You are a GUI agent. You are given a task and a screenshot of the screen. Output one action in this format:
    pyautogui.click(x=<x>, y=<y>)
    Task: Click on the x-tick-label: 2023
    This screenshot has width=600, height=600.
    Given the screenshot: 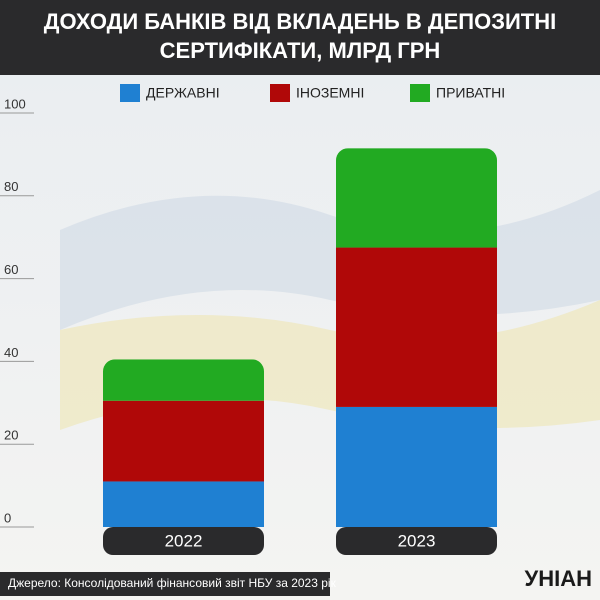 What is the action you would take?
    pyautogui.click(x=417, y=540)
    